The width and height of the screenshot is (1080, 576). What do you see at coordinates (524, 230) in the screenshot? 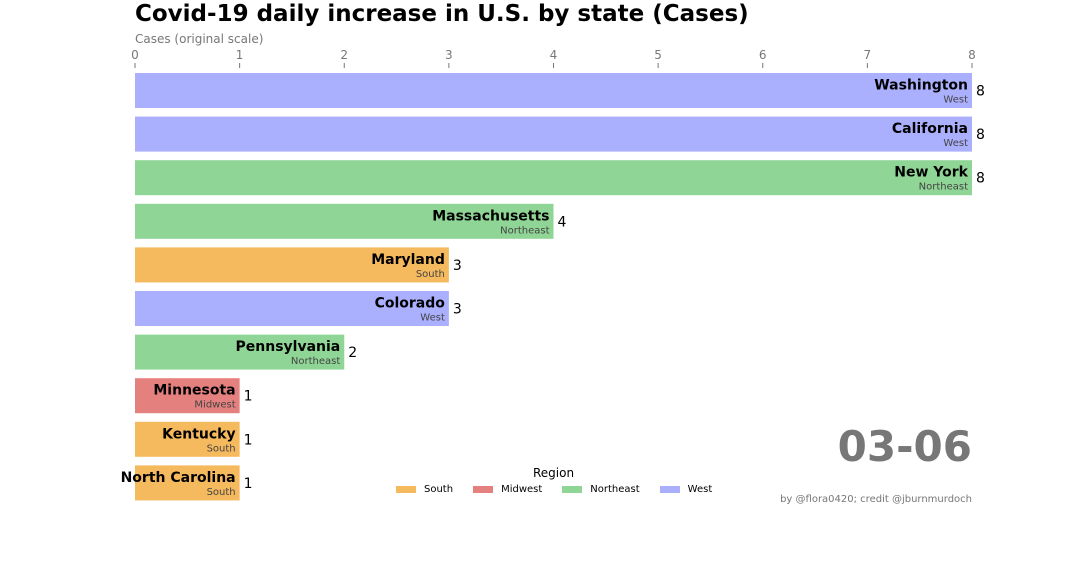
I see `bar-region-massachusetts: Northeast` at bounding box center [524, 230].